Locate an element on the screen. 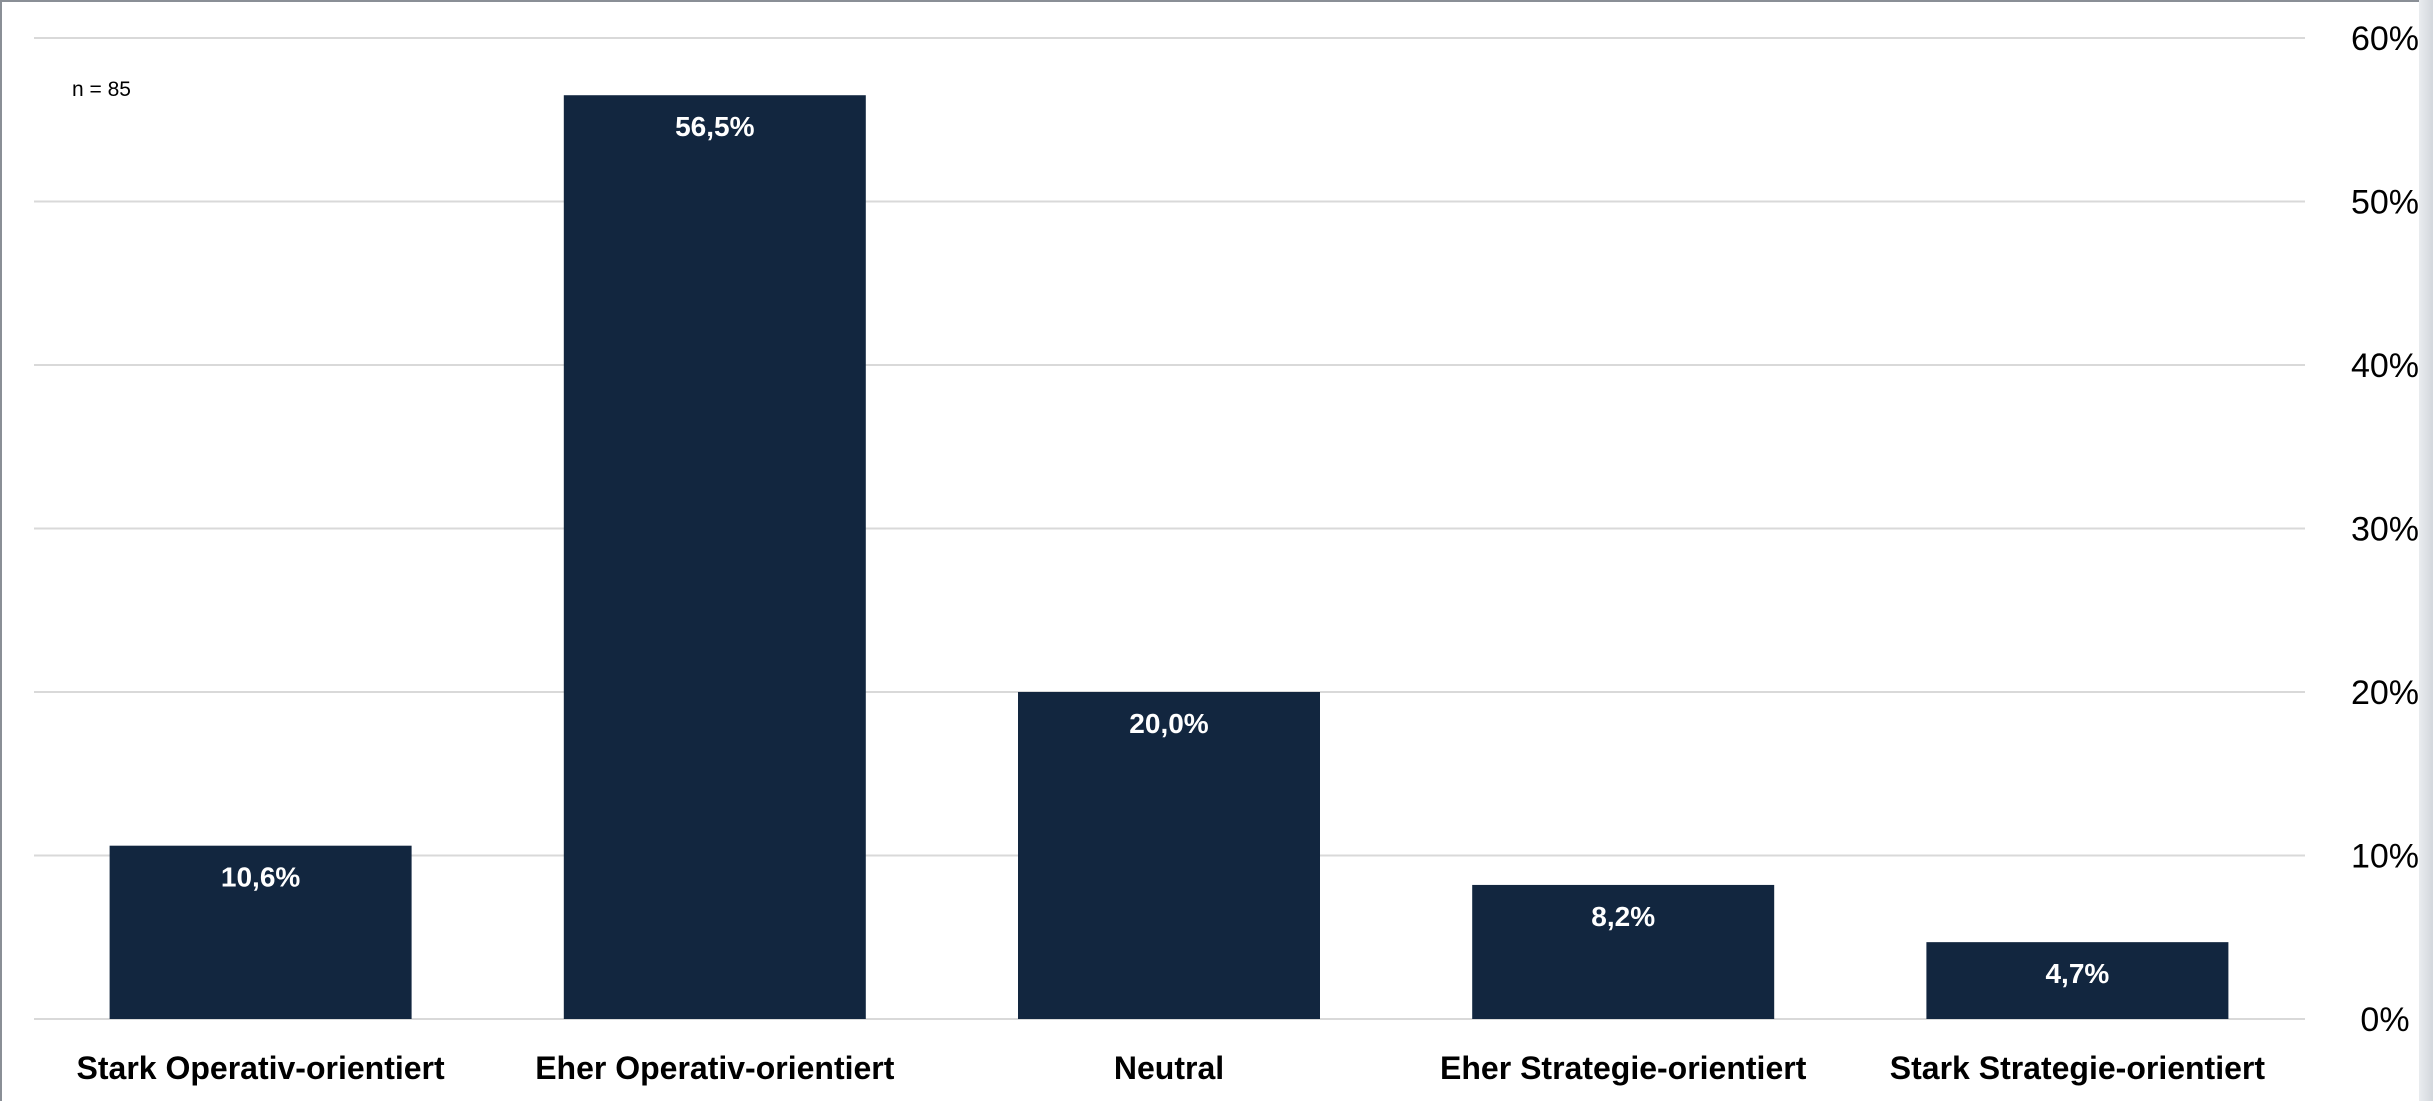  data-label: 20,0% is located at coordinates (1168, 723).